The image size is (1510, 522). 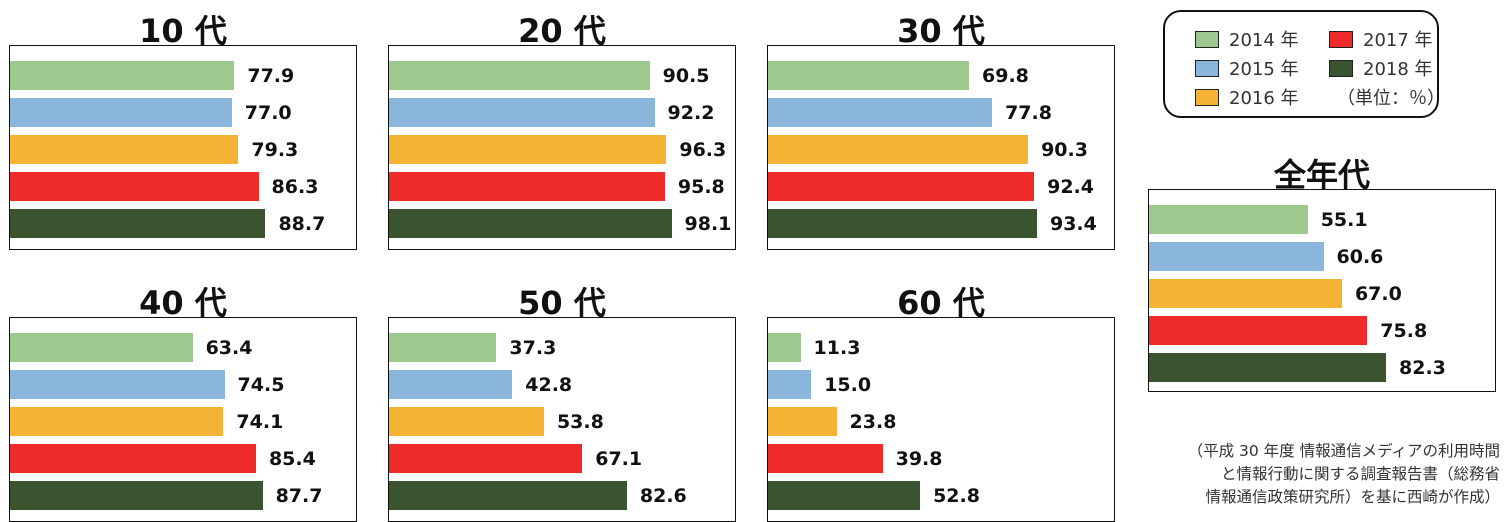 What do you see at coordinates (1073, 224) in the screenshot?
I see `data-label: 93.4` at bounding box center [1073, 224].